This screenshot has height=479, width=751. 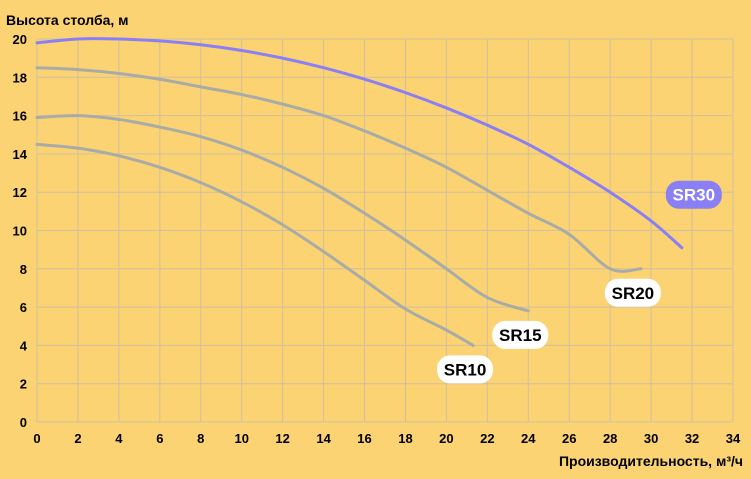 I want to click on y-axis-title: Высота столба, м, so click(x=67, y=20).